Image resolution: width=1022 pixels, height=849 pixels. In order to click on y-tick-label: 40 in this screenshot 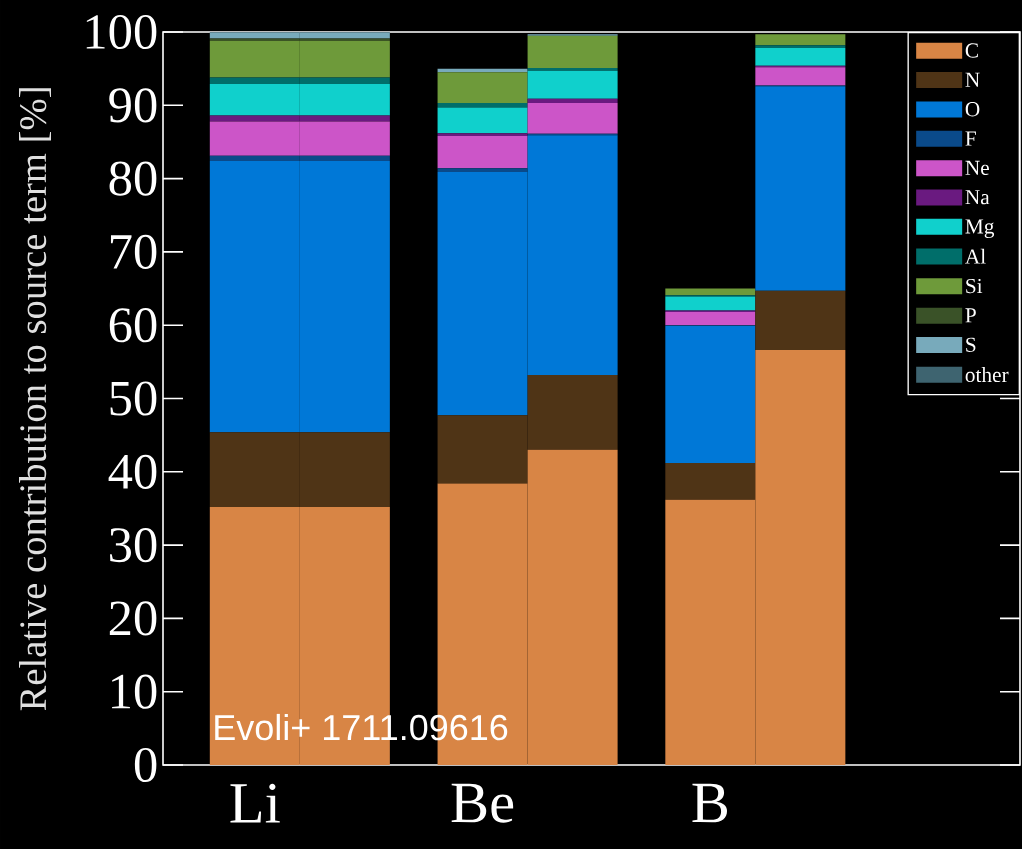, I will do `click(132, 471)`.